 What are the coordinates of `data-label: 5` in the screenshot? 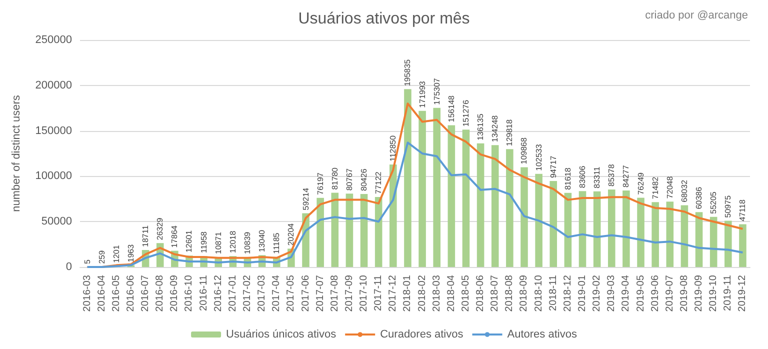 It's located at (87, 261).